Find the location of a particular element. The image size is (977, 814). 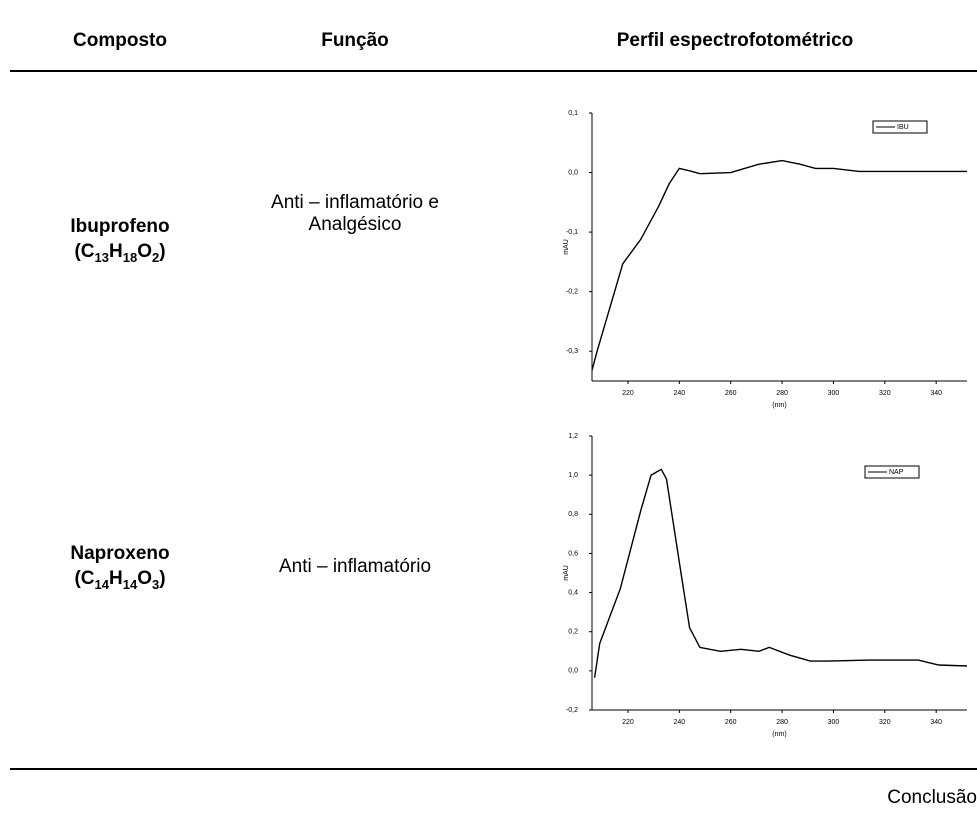

formula: (C13H18O2) is located at coordinates (120, 253).